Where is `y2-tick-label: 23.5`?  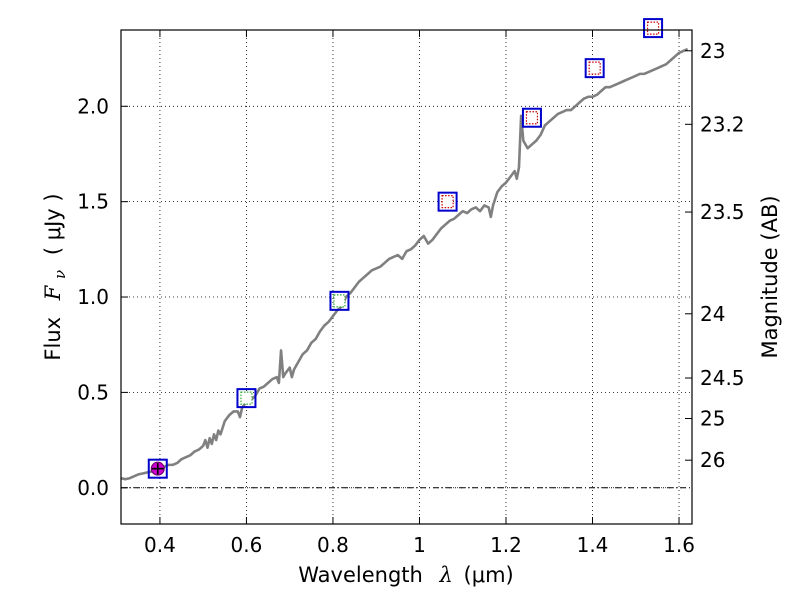
y2-tick-label: 23.5 is located at coordinates (722, 212).